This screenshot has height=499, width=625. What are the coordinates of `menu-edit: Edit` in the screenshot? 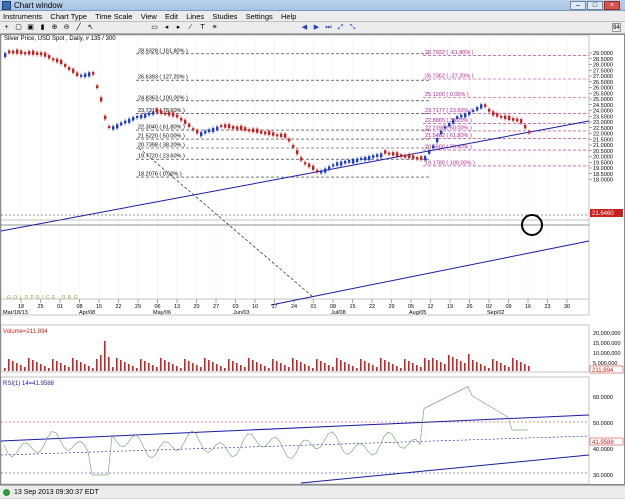 It's located at (171, 16).